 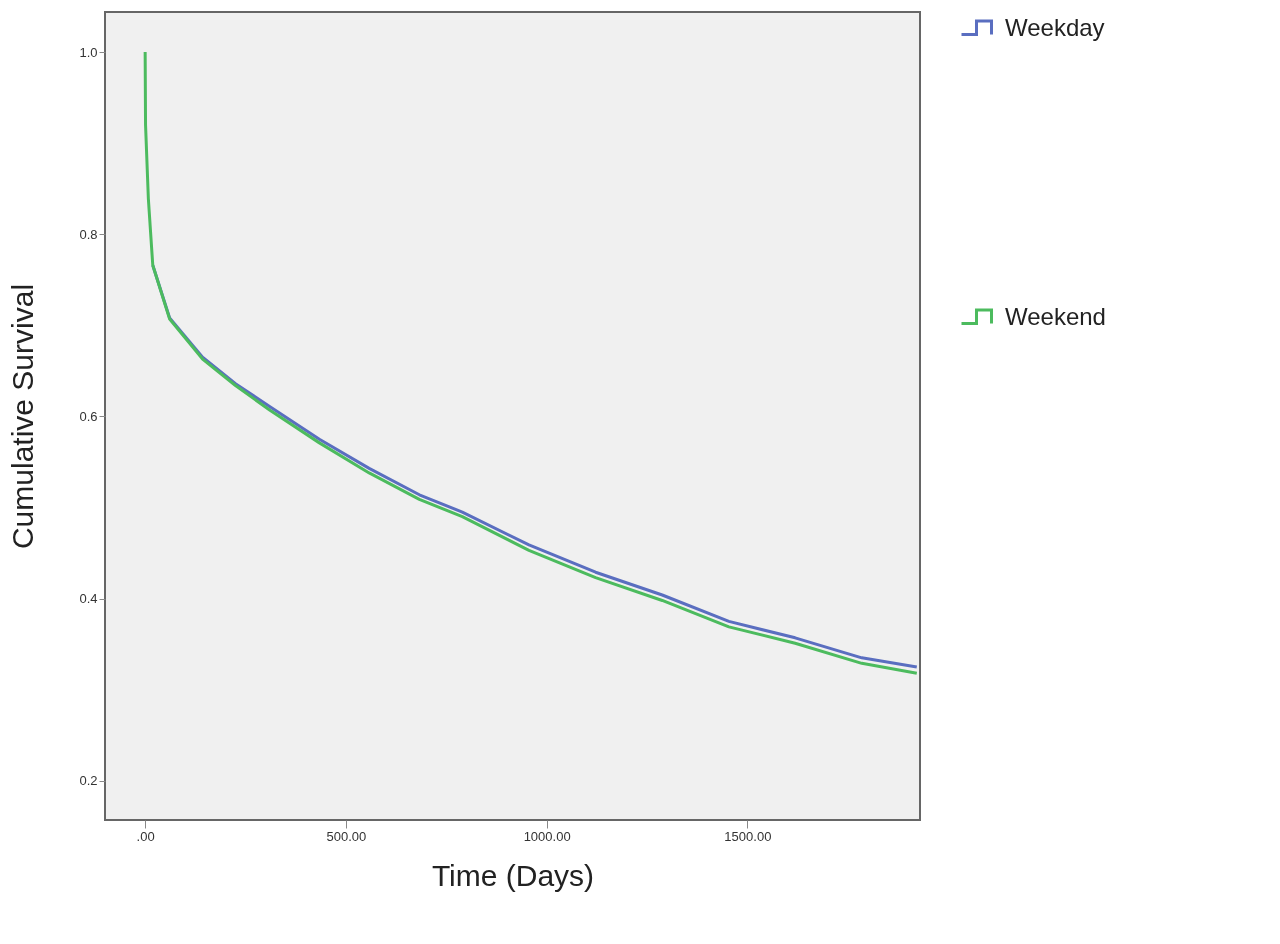 What do you see at coordinates (88, 234) in the screenshot?
I see `y-tick-label: 0.8` at bounding box center [88, 234].